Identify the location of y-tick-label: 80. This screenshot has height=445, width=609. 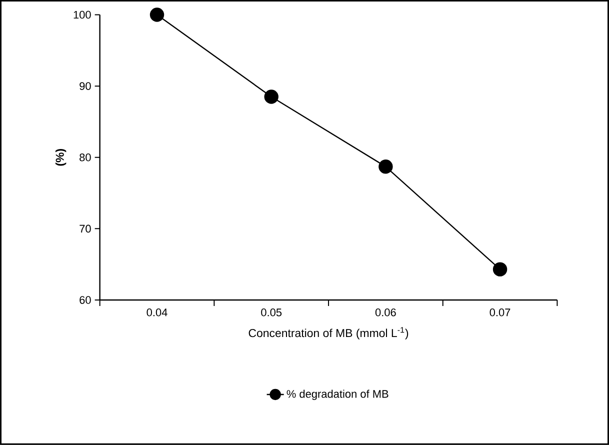
(85, 158).